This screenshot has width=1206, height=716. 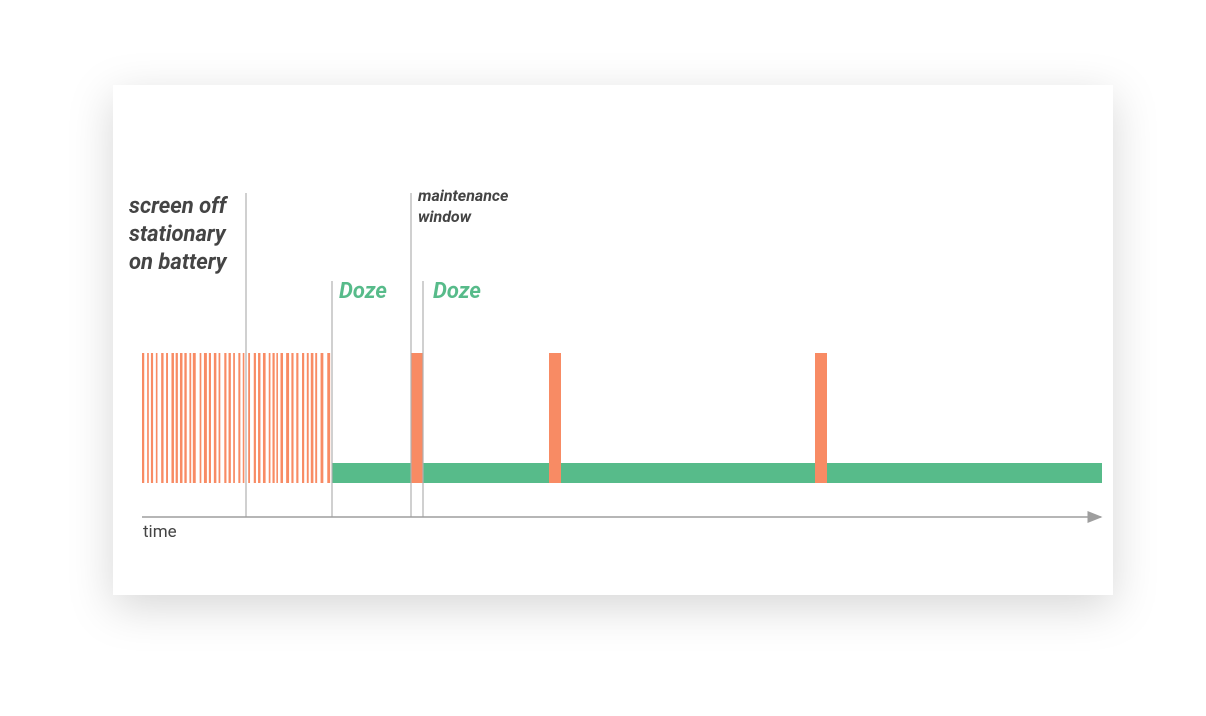 I want to click on maintenance-label: maintenance, so click(x=463, y=195).